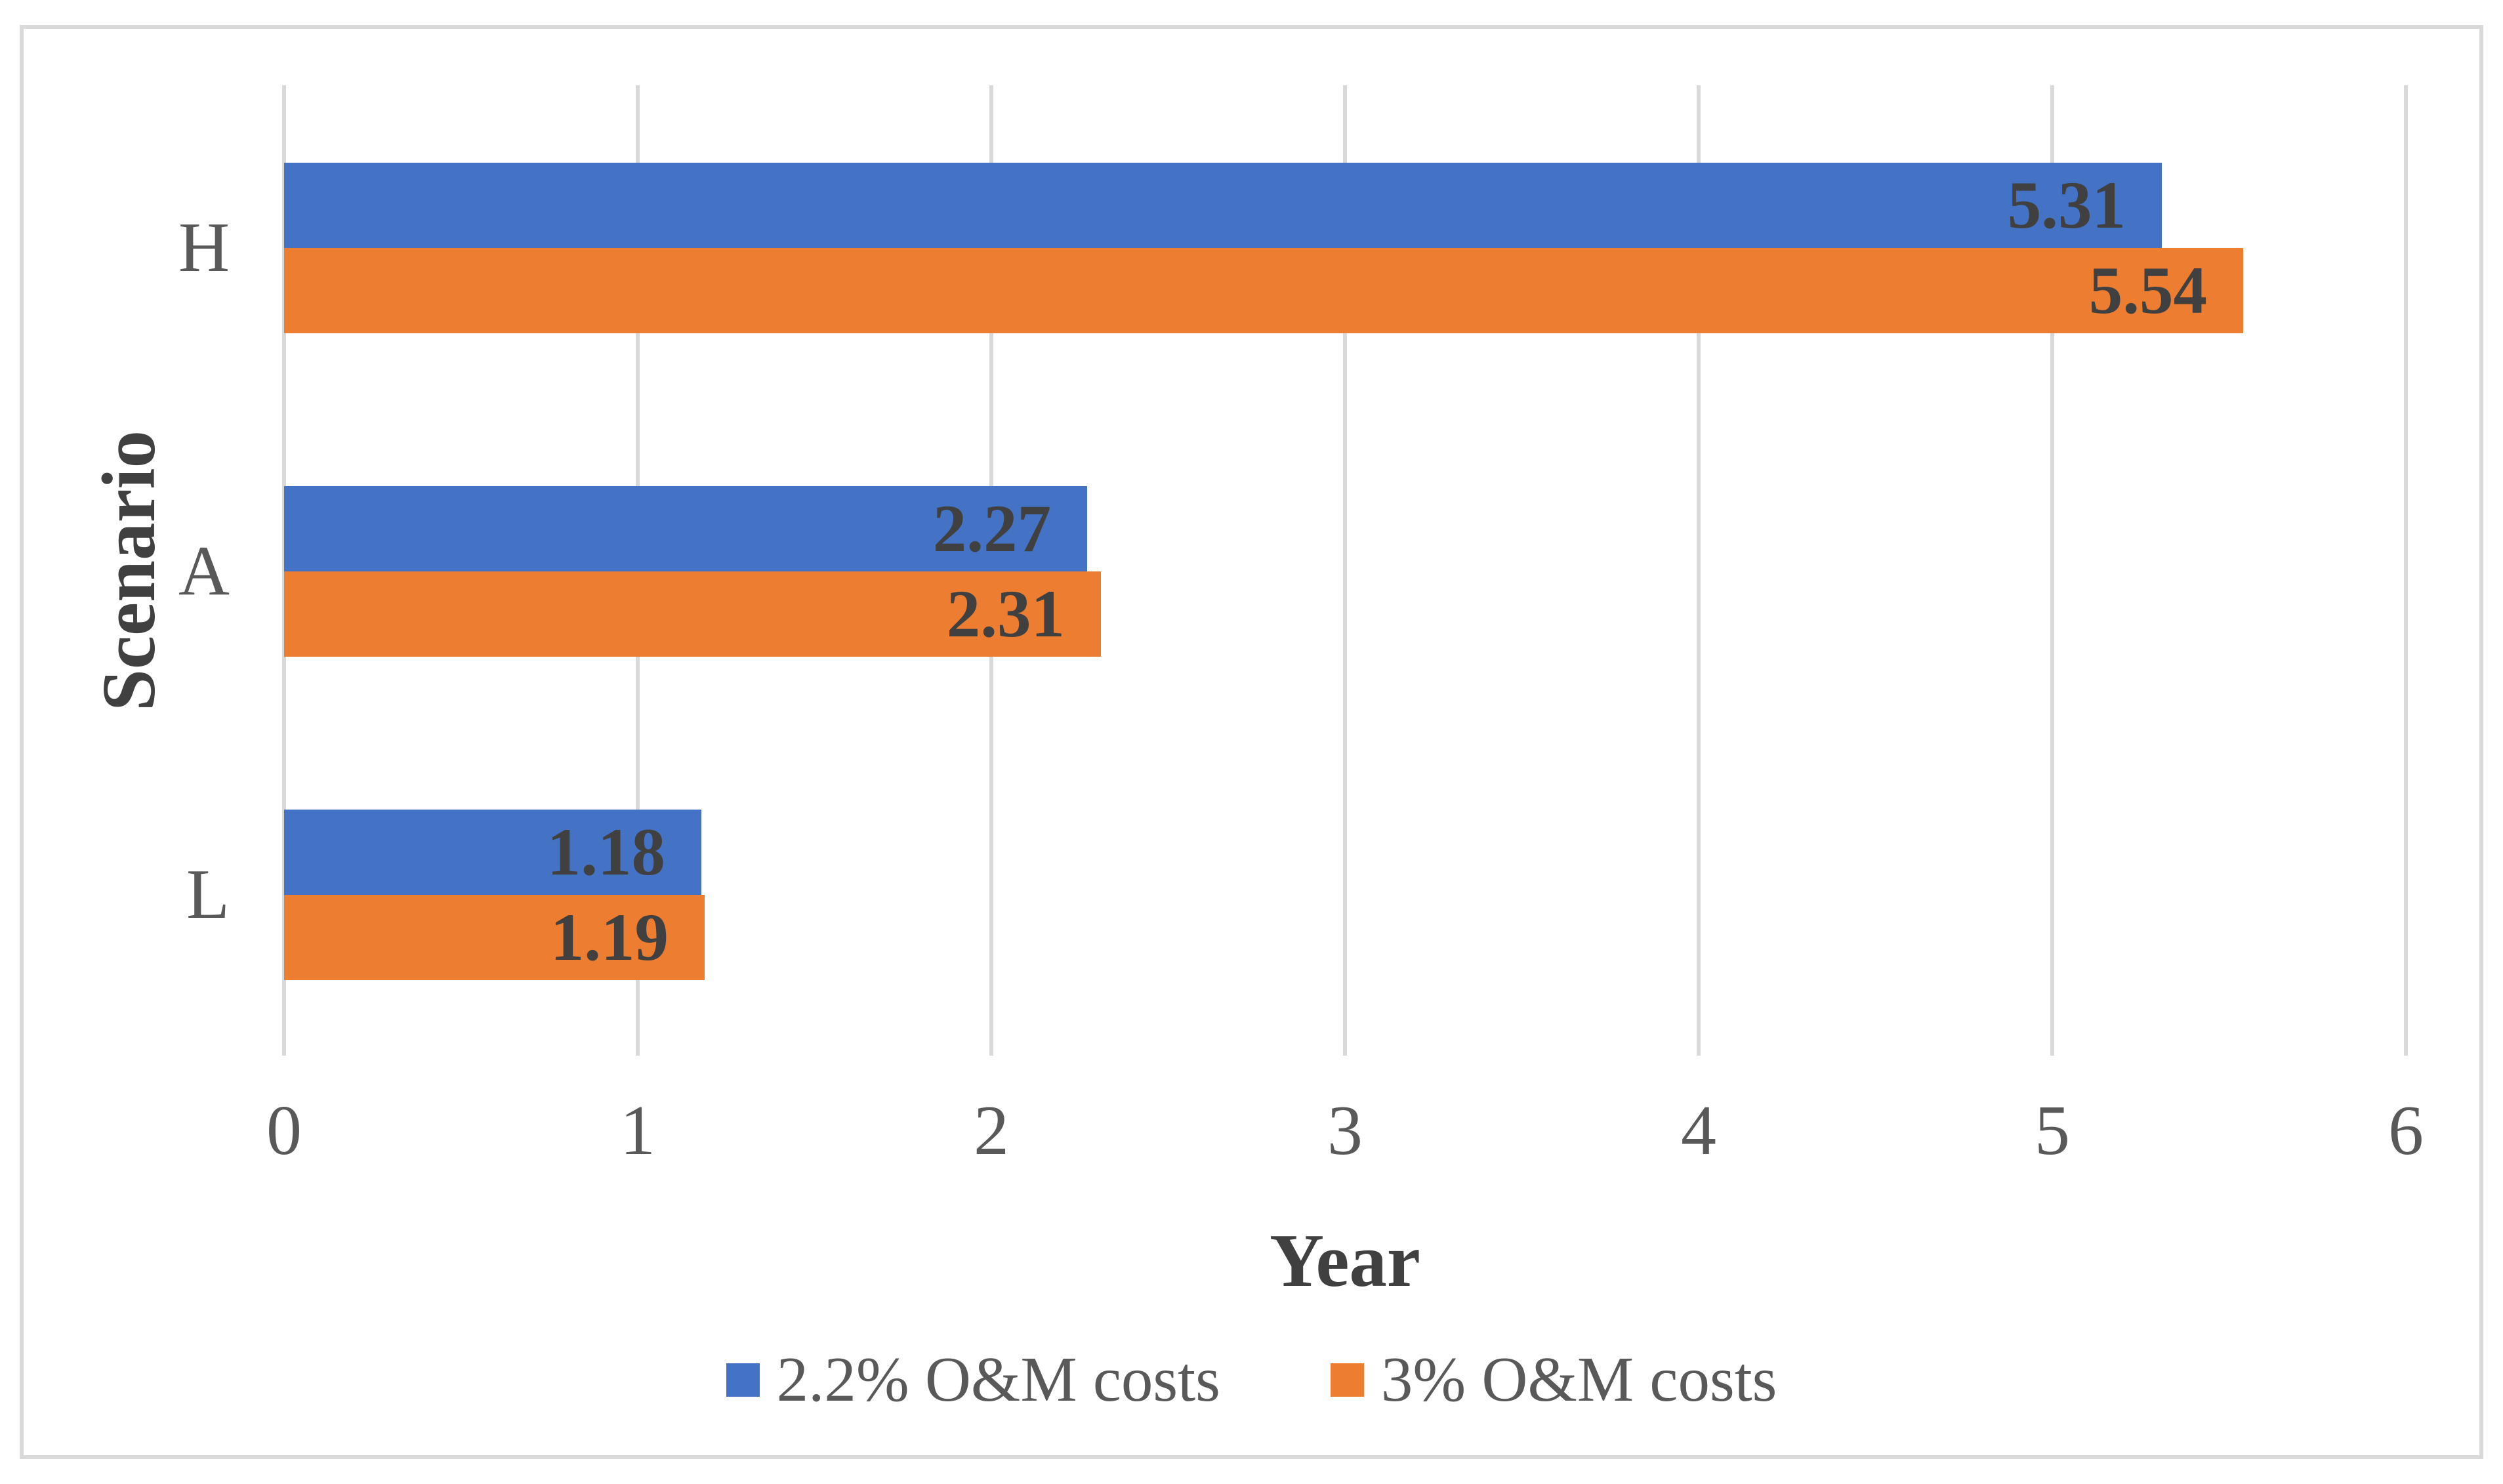  Describe the element at coordinates (495, 937) in the screenshot. I see `bar-L-series-2: 1.19` at that location.